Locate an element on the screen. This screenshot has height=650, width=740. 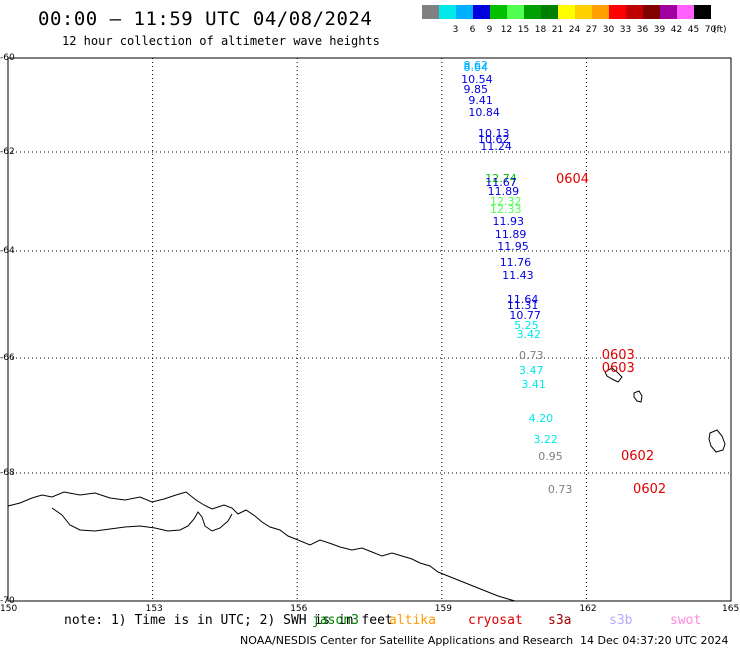
lon-tick-label: 165 is located at coordinates (731, 609).